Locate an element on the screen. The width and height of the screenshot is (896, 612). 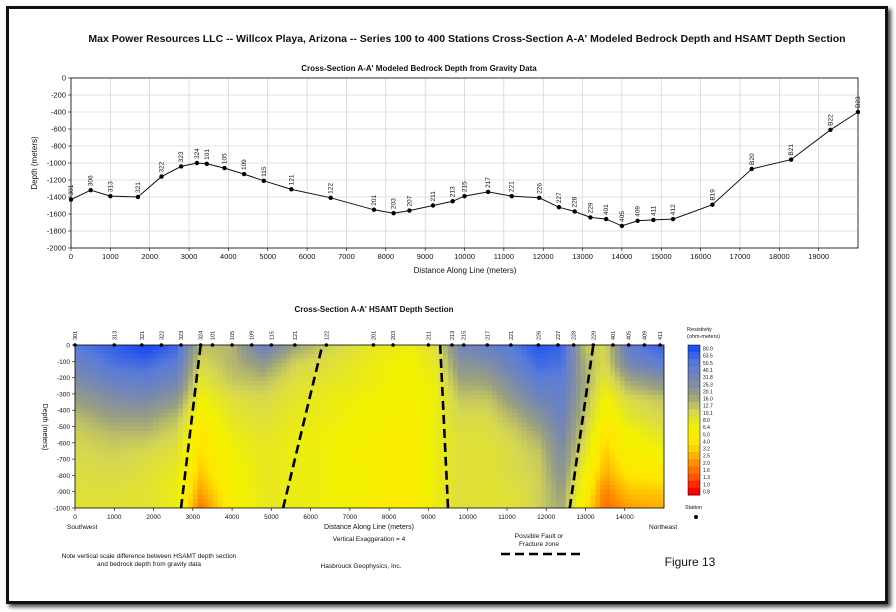
gravity-x-tick-label: 12000 is located at coordinates (543, 256).